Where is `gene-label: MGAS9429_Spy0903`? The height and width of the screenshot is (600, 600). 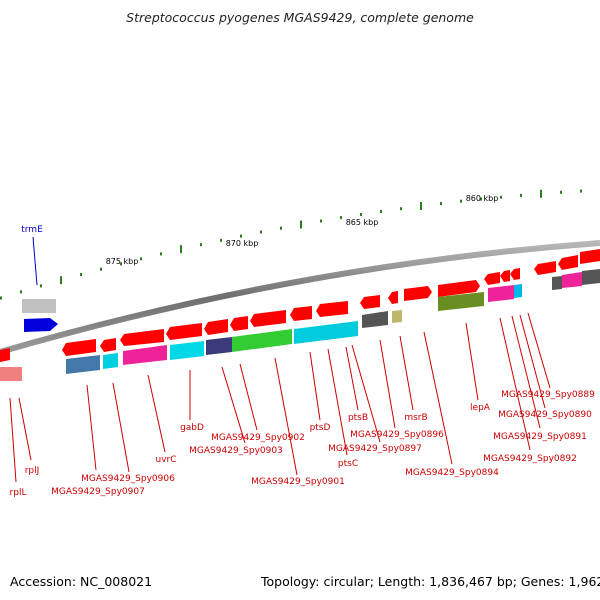 gene-label: MGAS9429_Spy0903 is located at coordinates (236, 451).